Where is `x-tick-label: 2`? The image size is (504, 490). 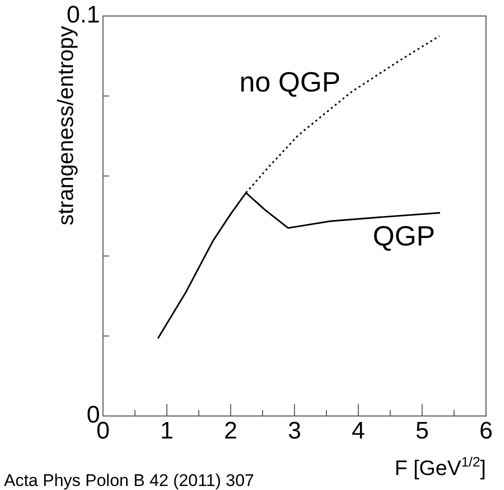
x-tick-label: 2 is located at coordinates (231, 431).